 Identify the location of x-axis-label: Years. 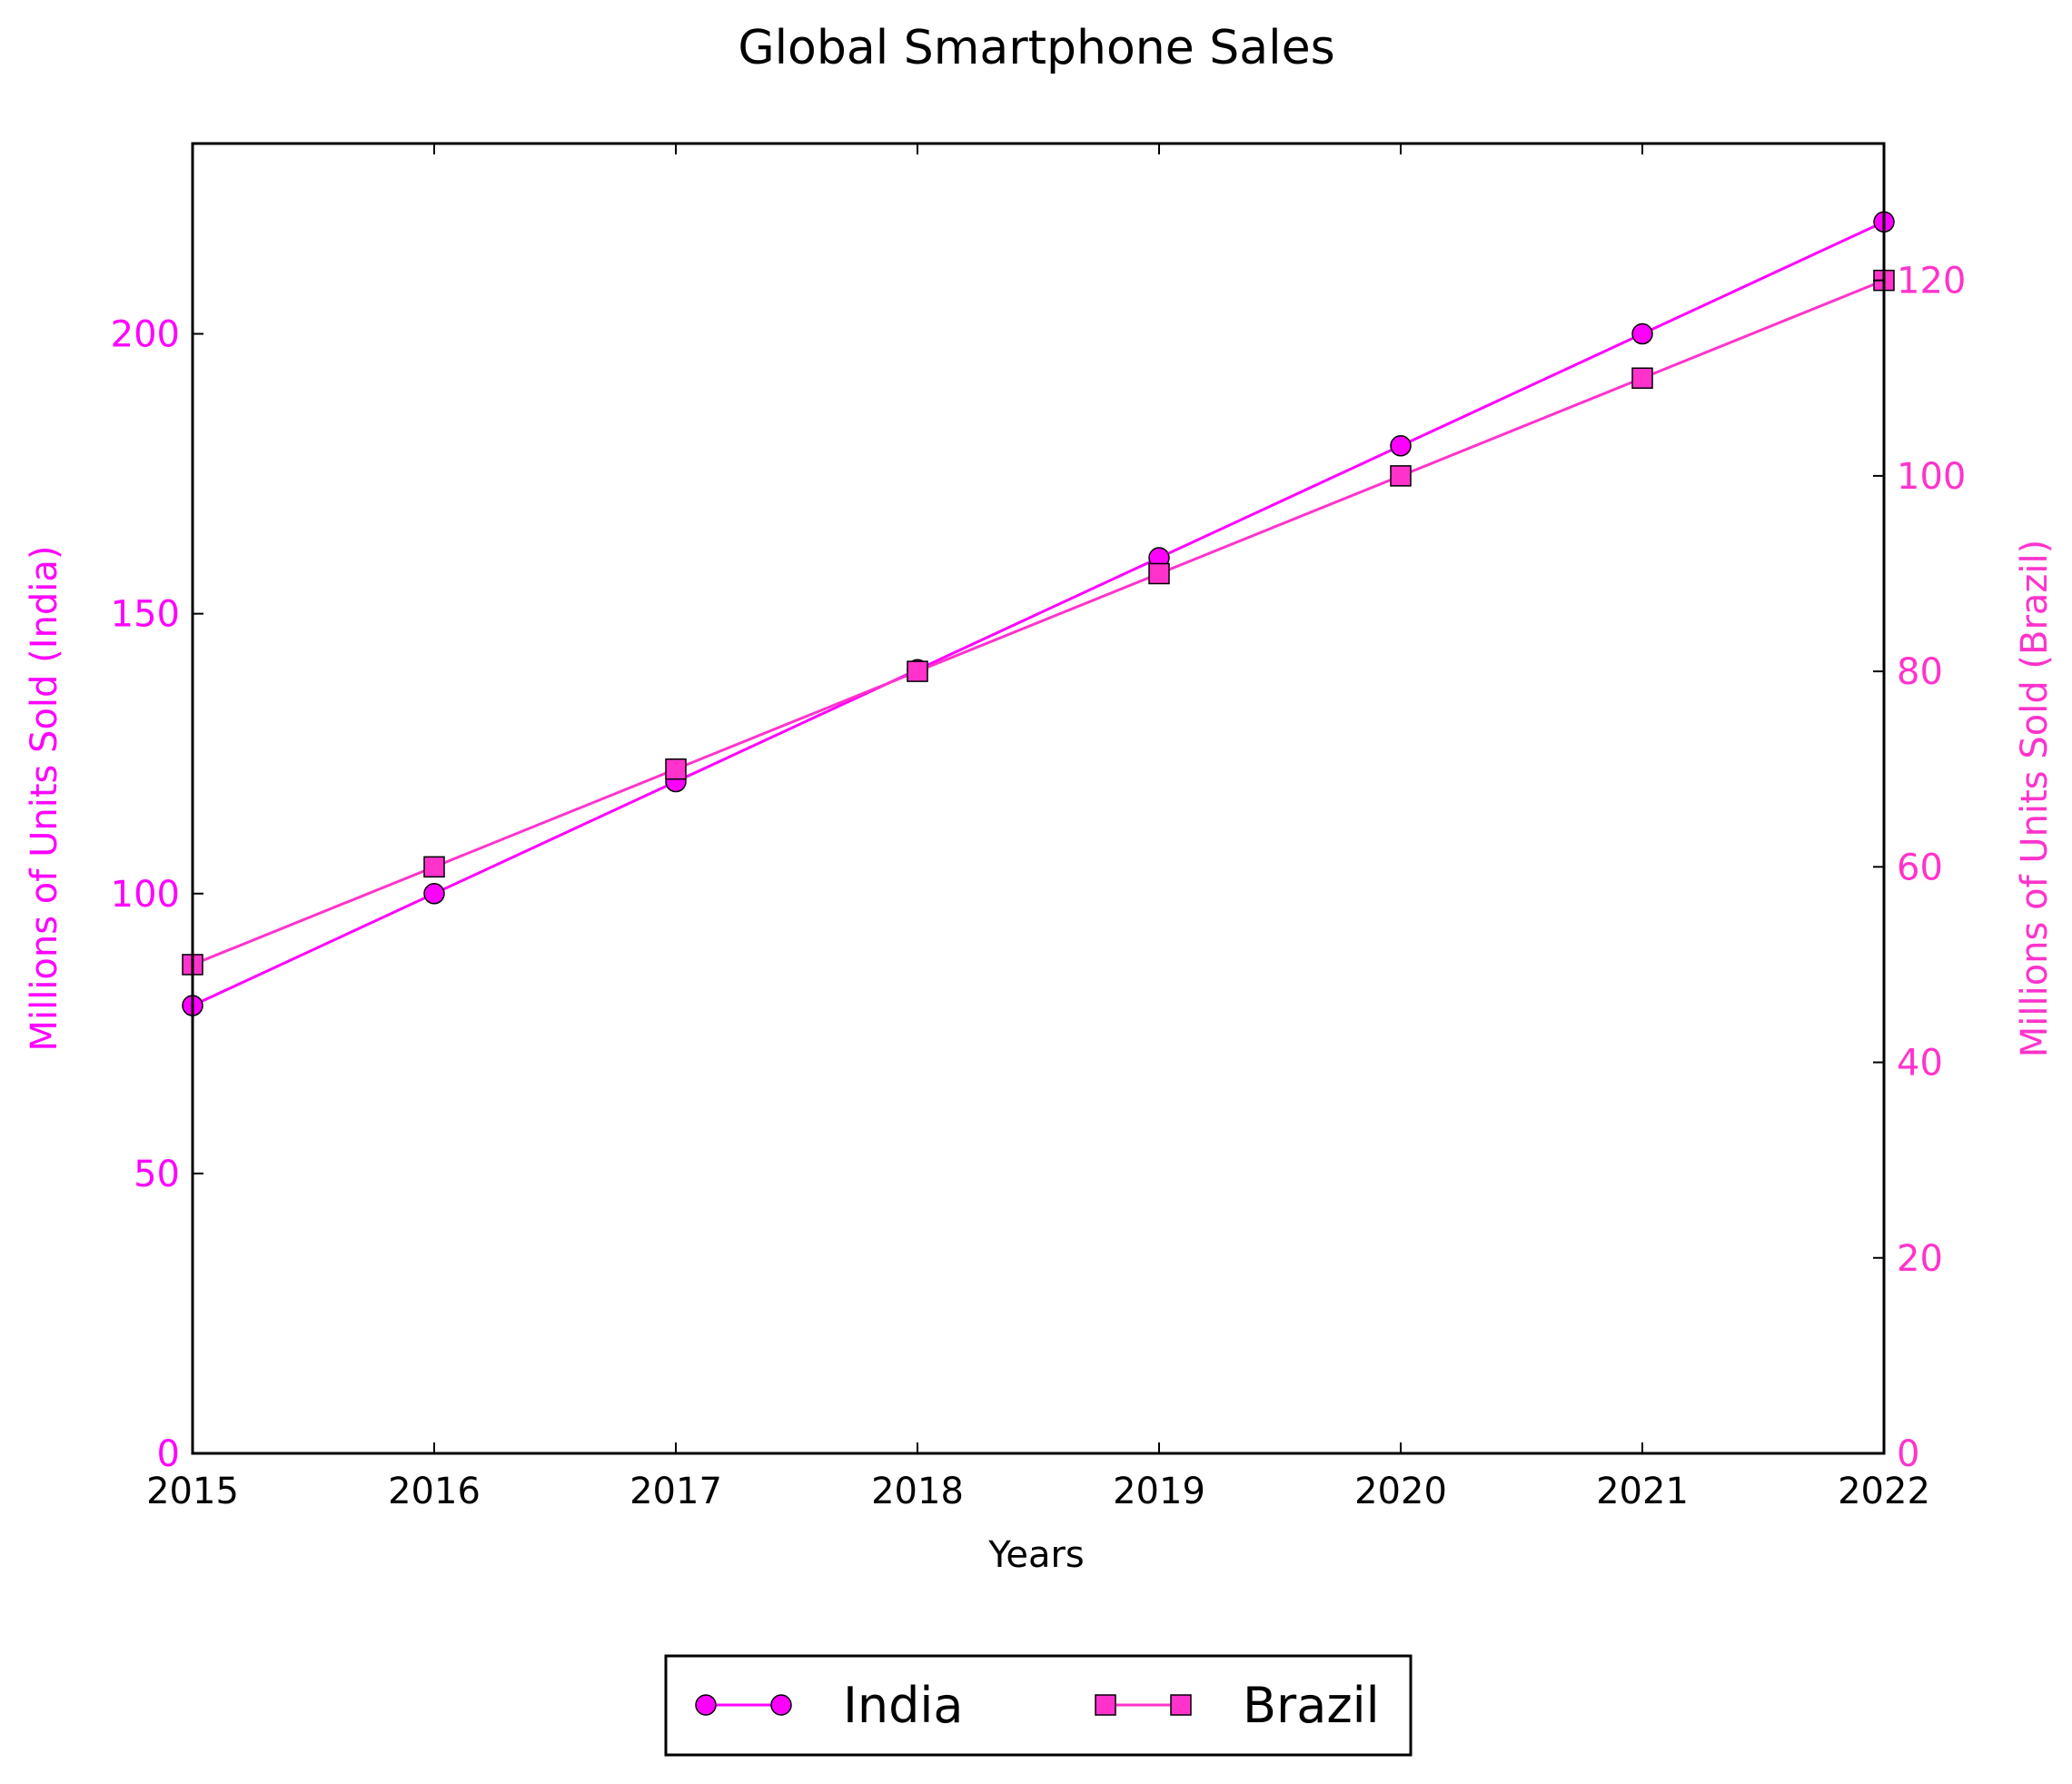
(1036, 1555).